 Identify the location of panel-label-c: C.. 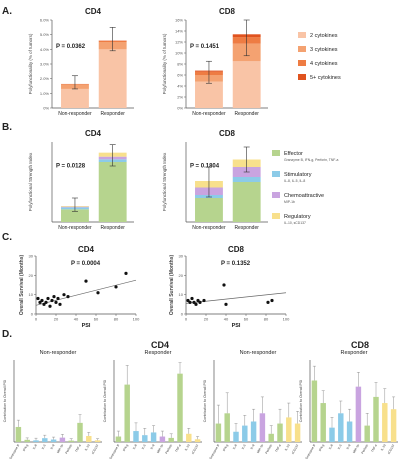
(7, 237).